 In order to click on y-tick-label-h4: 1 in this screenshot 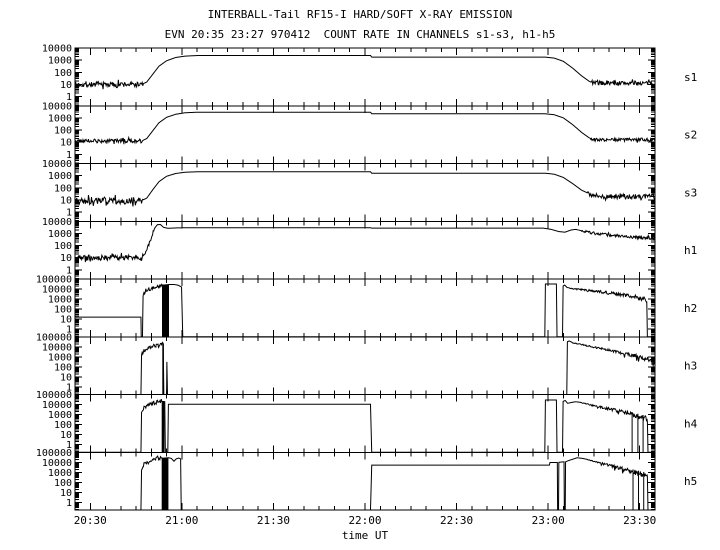, I will do `click(69, 445)`.